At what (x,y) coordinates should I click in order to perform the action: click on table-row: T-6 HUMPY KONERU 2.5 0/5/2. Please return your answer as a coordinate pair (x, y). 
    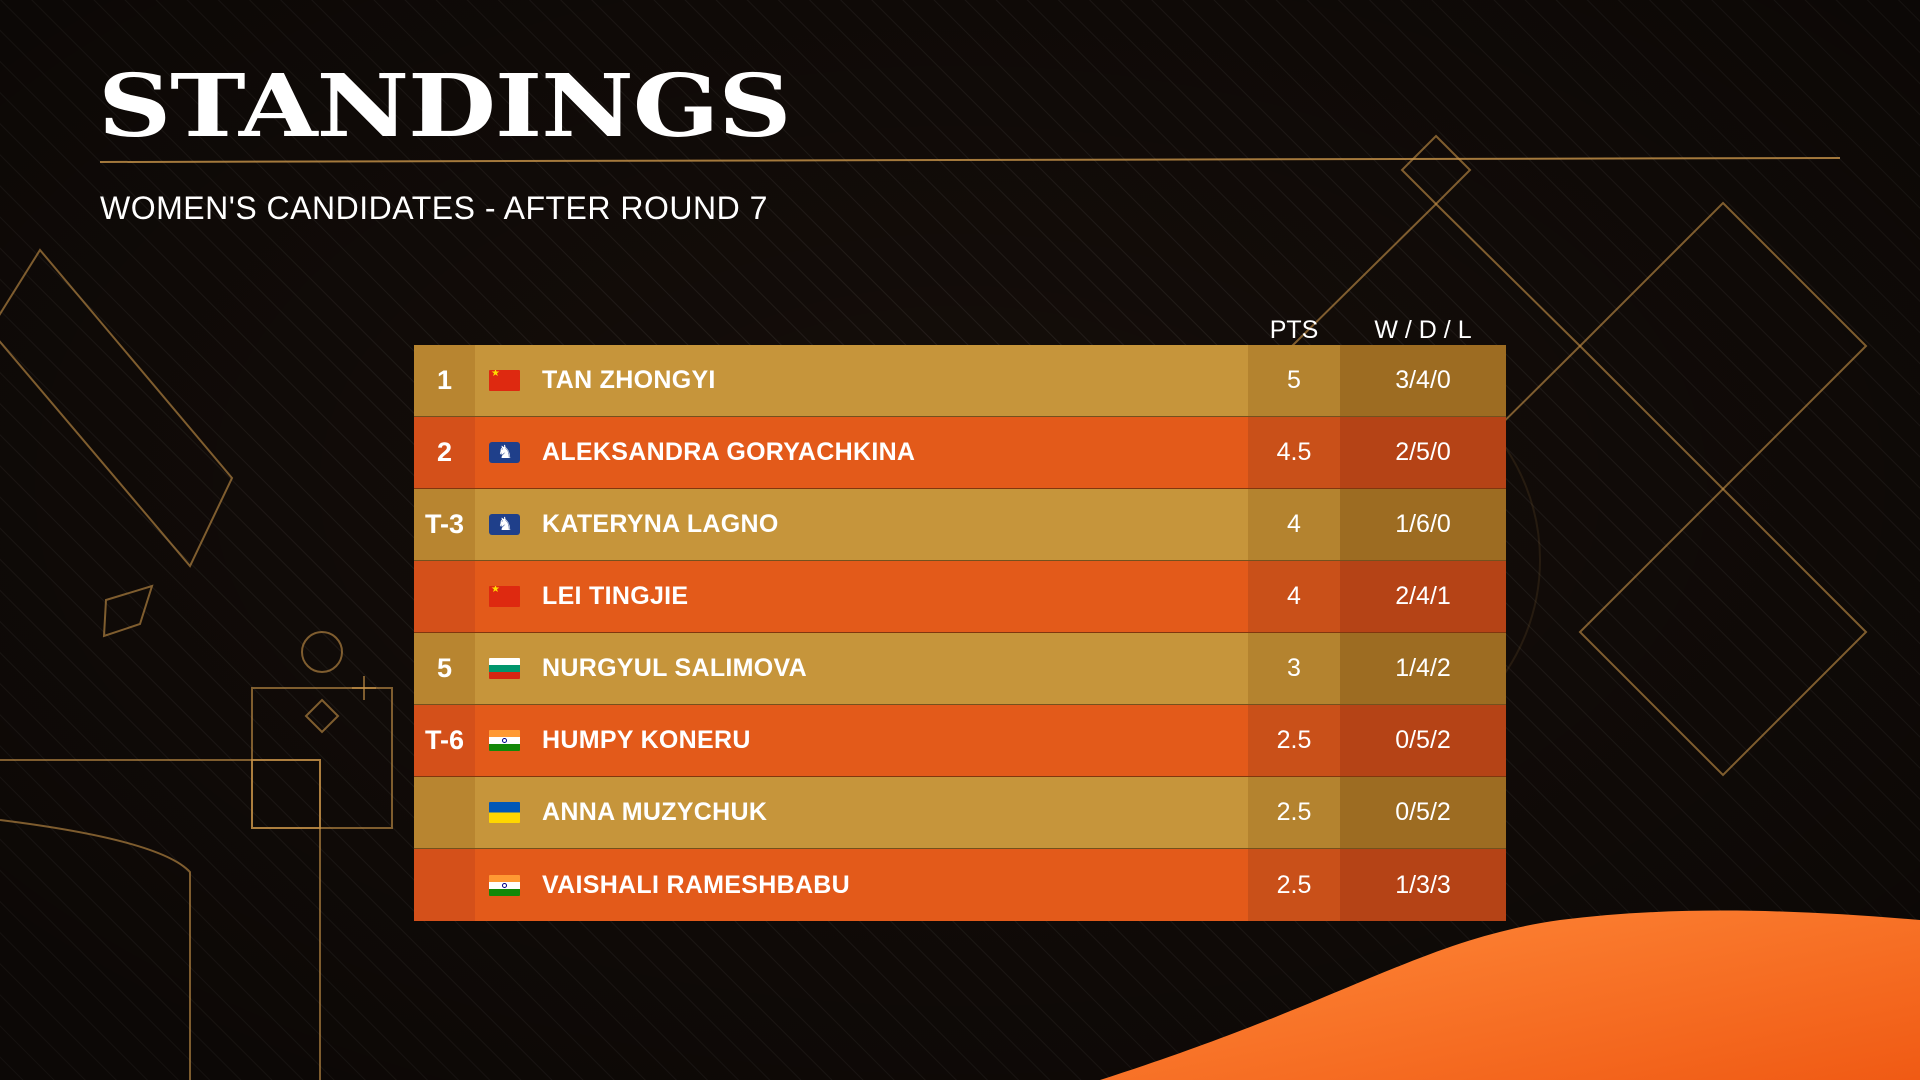
    Looking at the image, I should click on (960, 741).